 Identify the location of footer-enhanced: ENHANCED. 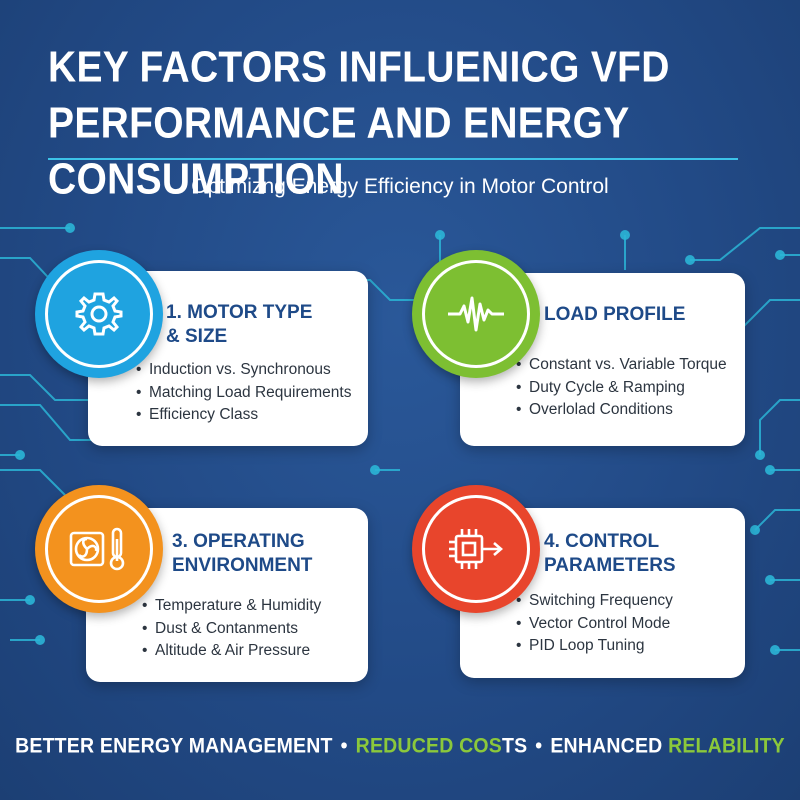
(609, 746).